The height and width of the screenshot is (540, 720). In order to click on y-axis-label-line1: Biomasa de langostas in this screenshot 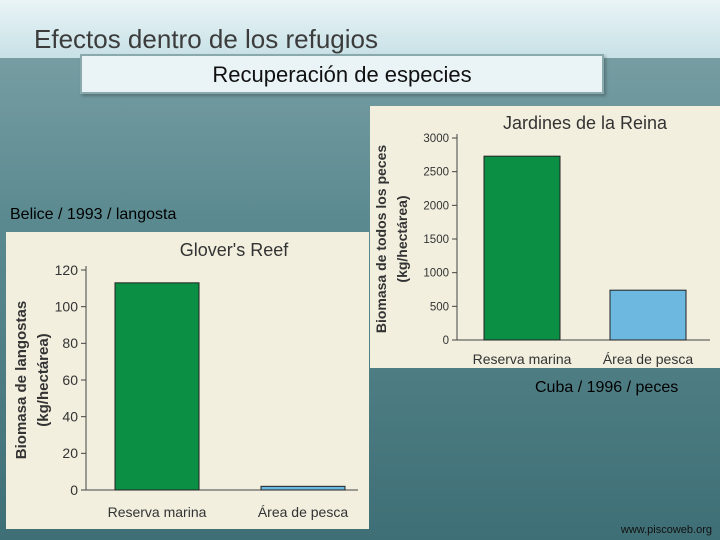, I will do `click(21, 380)`.